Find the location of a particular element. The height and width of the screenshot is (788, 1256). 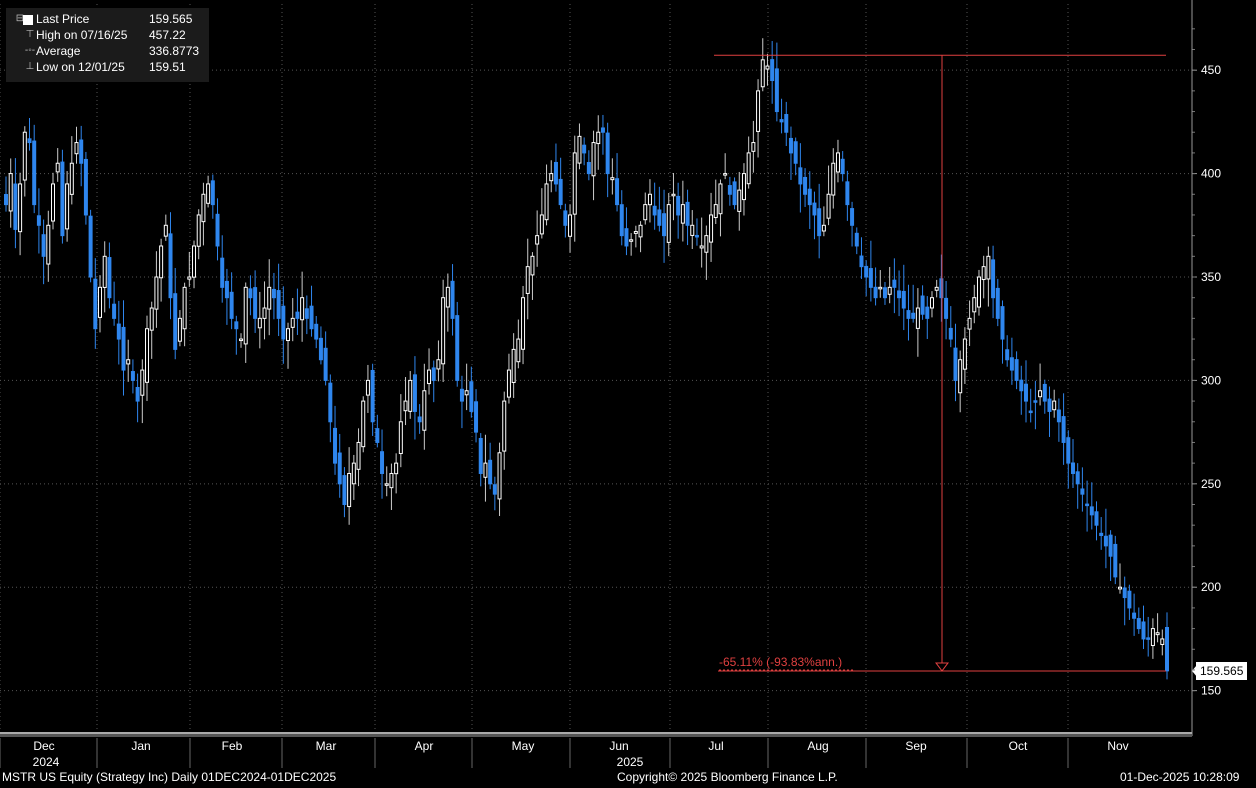

x-month-label: Jul is located at coordinates (715, 746).